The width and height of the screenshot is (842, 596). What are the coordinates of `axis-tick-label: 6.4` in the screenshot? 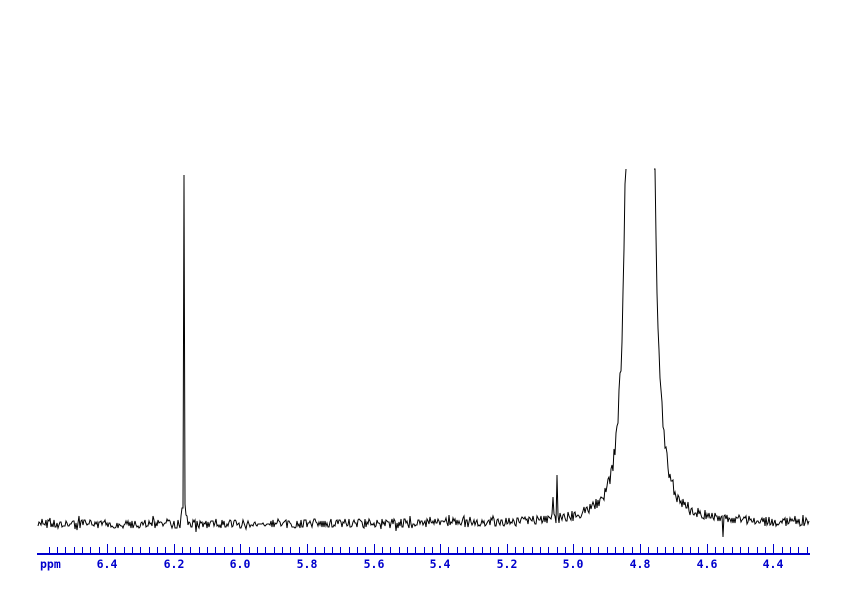 It's located at (107, 564).